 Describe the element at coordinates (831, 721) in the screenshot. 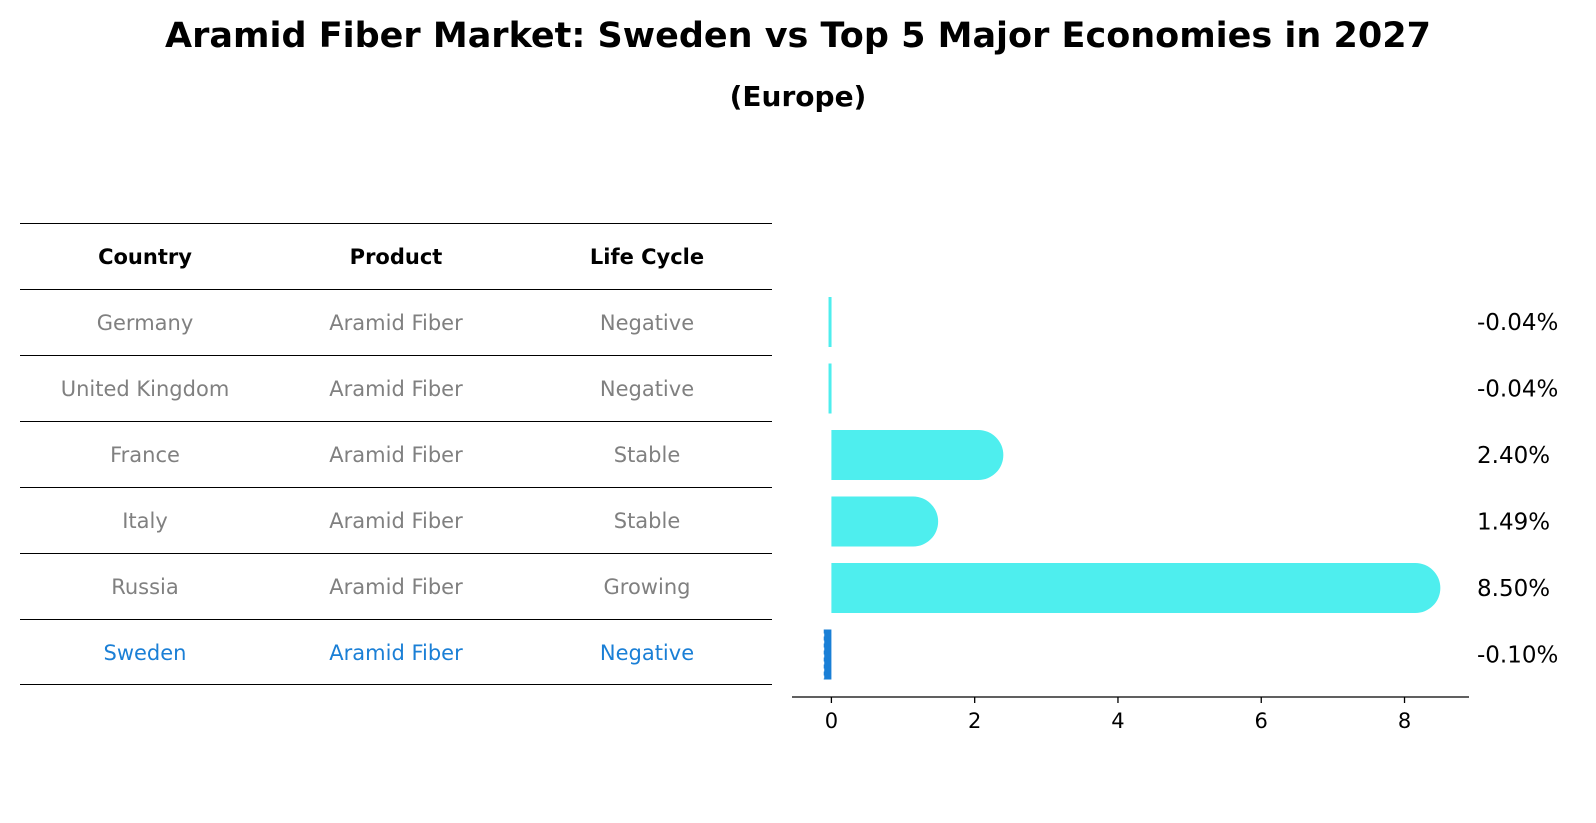

I see `x-tick-label: 0` at that location.